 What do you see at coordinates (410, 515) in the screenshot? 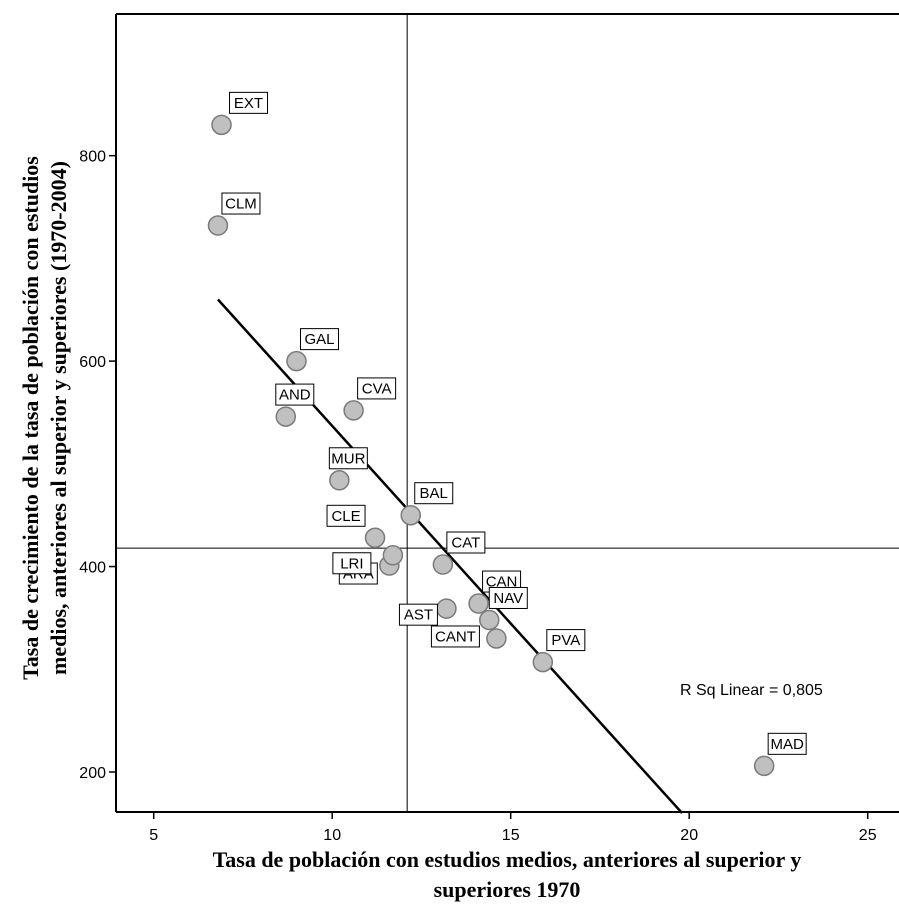
I see `data-point-bal` at bounding box center [410, 515].